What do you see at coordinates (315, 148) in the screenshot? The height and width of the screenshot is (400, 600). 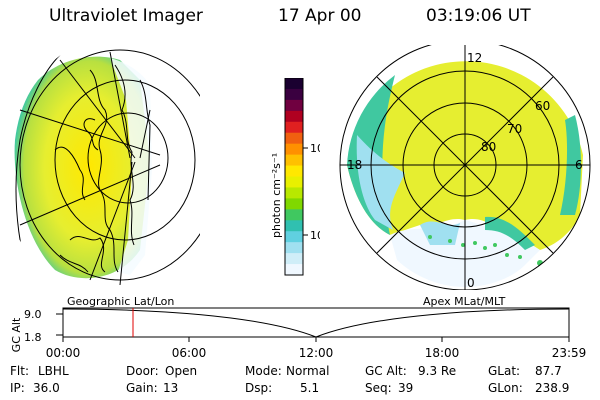 I see `colorbar-tick-label-100: 100` at bounding box center [315, 148].